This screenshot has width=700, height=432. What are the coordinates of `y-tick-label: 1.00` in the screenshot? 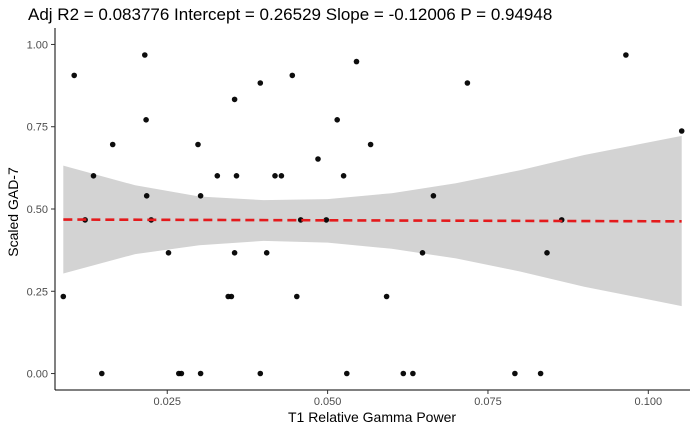 It's located at (37, 45).